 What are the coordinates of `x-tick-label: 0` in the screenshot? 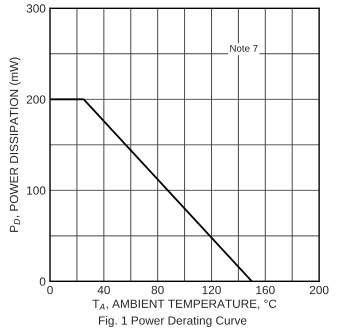 It's located at (50, 290).